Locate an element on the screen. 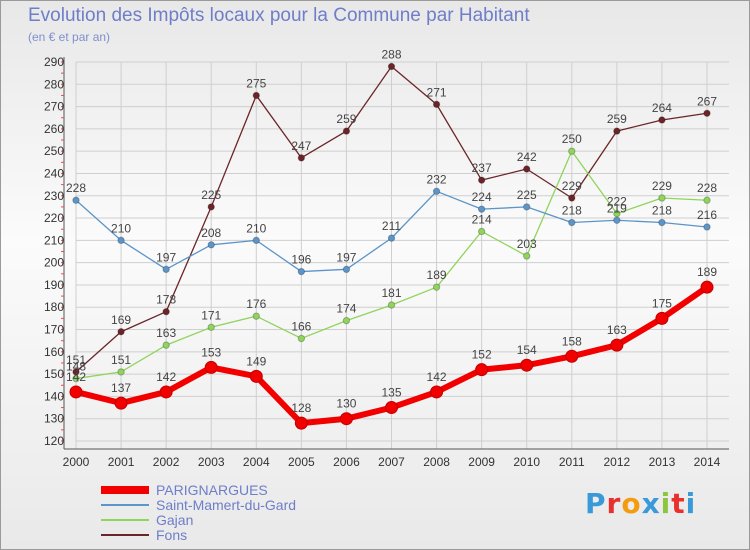 This screenshot has width=750, height=550. data-label: 135 is located at coordinates (391, 393).